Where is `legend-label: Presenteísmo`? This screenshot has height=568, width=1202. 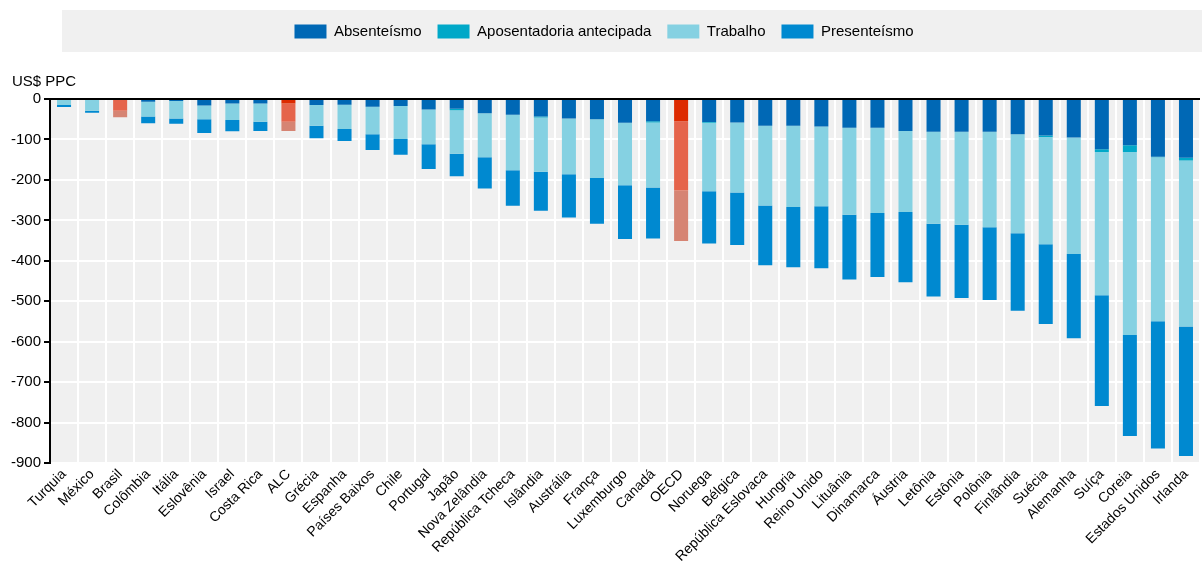 legend-label: Presenteísmo is located at coordinates (867, 30).